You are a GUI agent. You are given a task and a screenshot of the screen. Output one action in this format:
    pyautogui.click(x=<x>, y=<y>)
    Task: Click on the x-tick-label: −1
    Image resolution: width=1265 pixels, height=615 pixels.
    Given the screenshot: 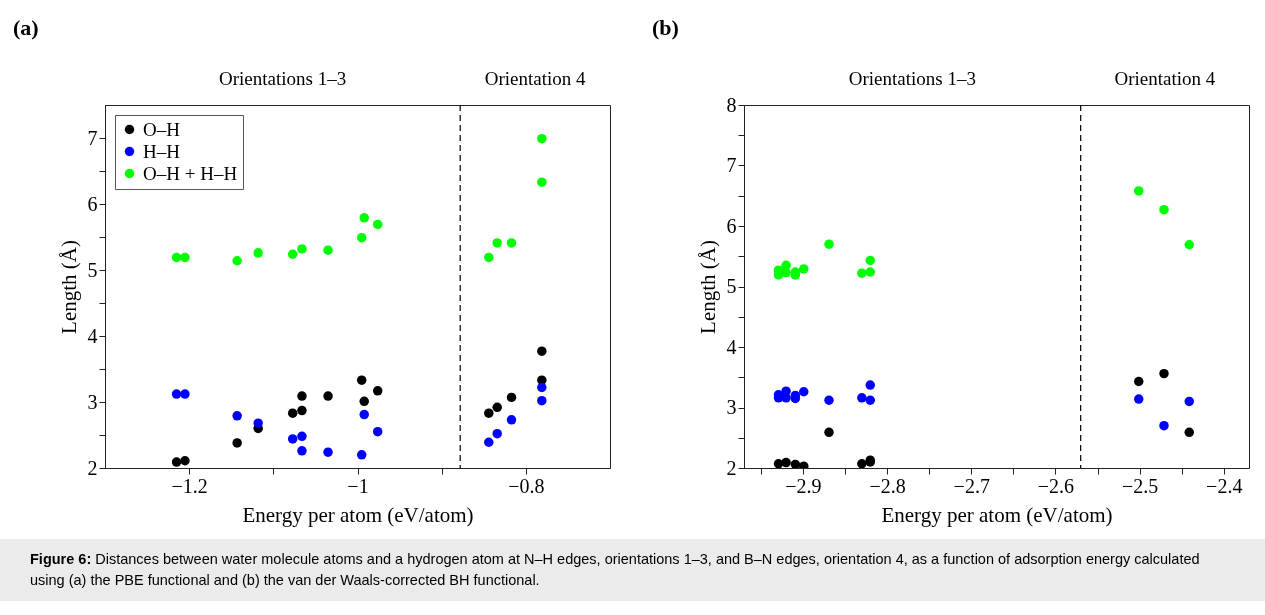 What is the action you would take?
    pyautogui.click(x=358, y=485)
    